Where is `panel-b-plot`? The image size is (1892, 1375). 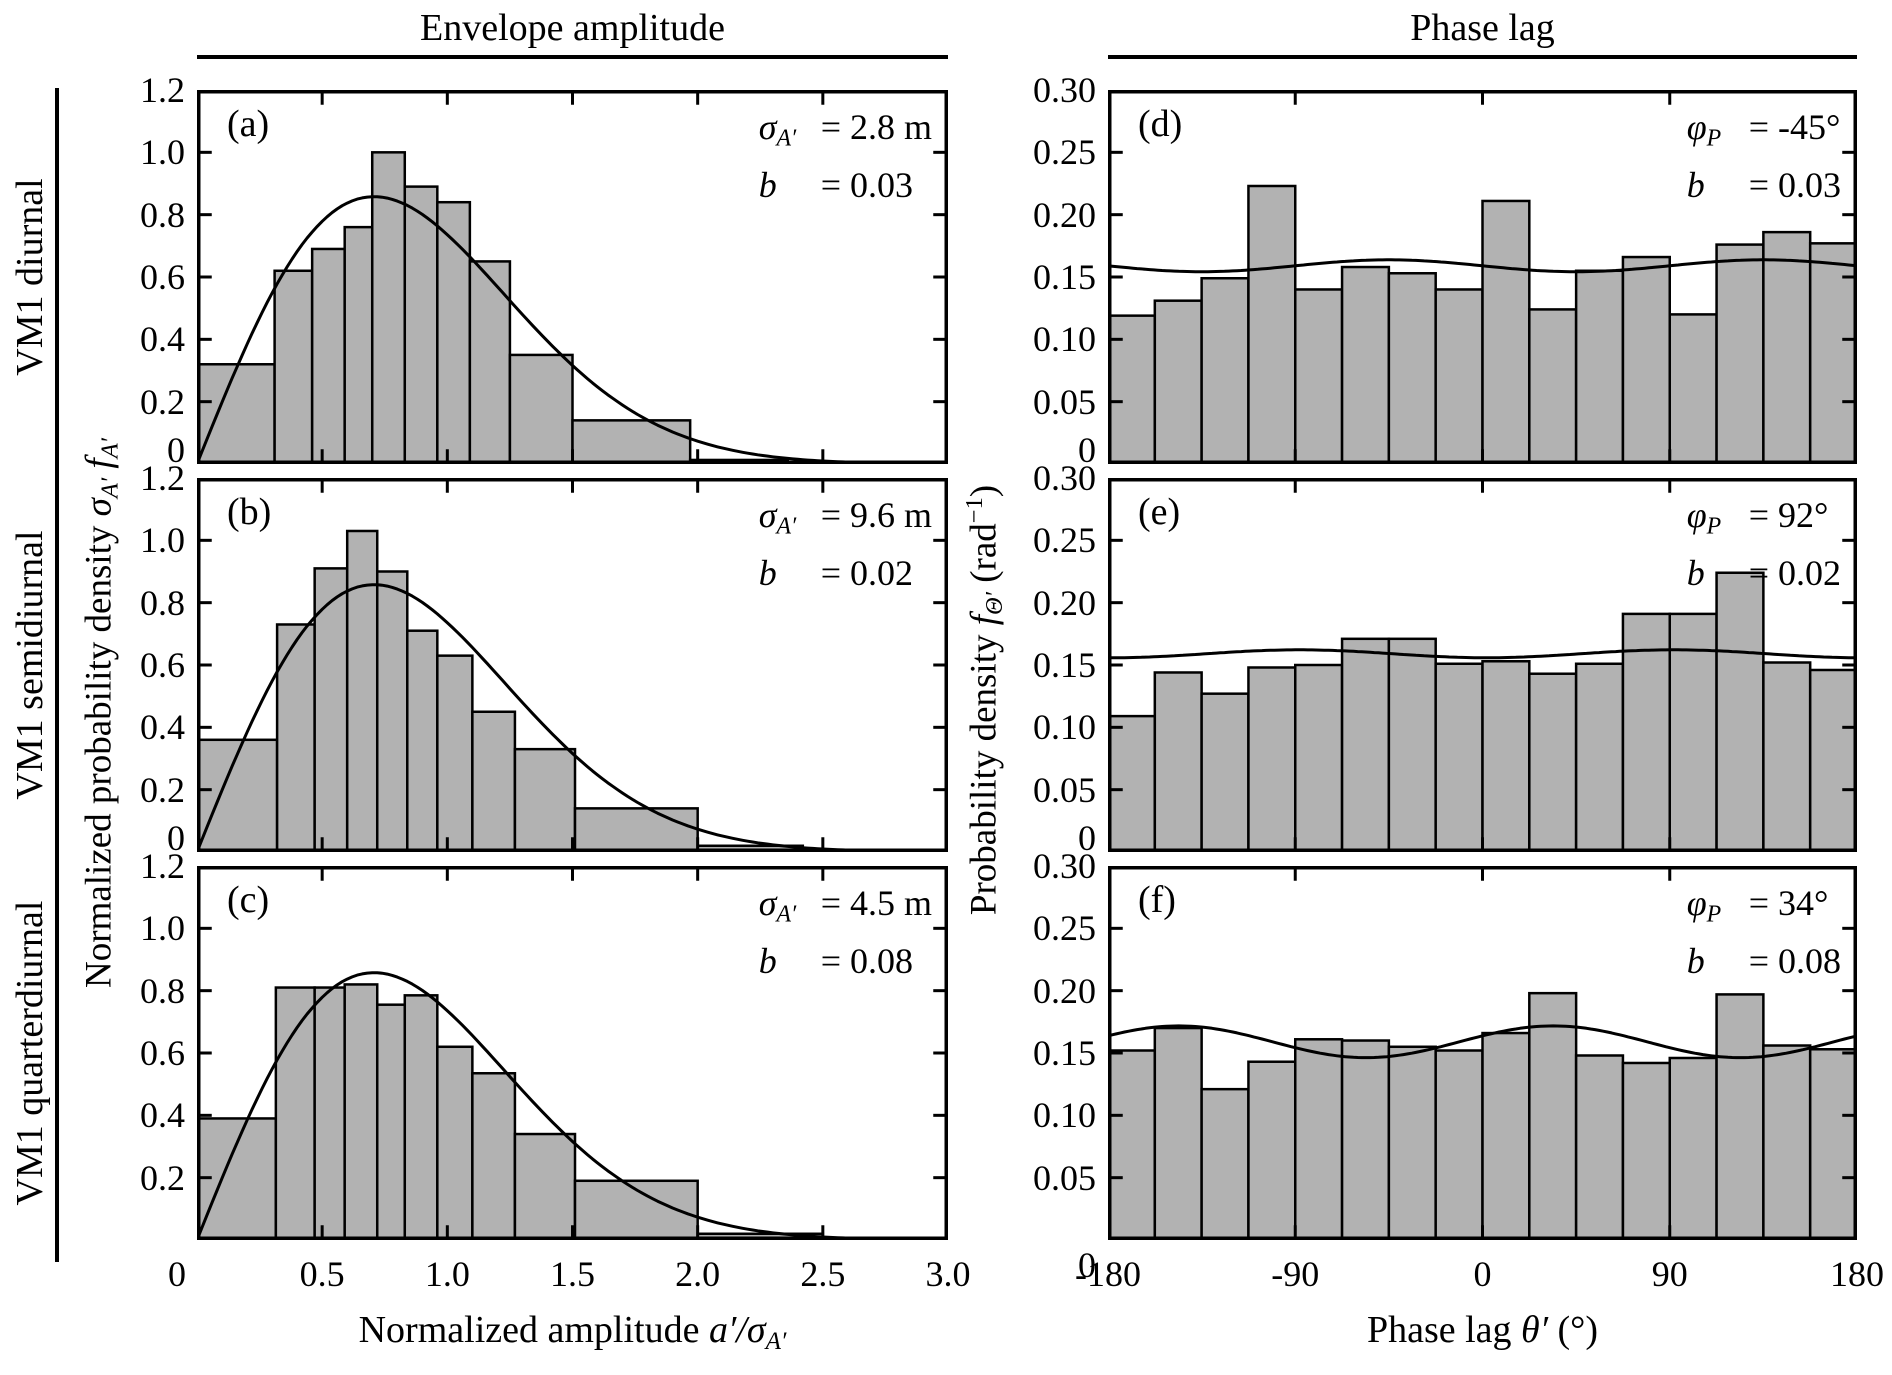
panel-b-plot is located at coordinates (572, 665).